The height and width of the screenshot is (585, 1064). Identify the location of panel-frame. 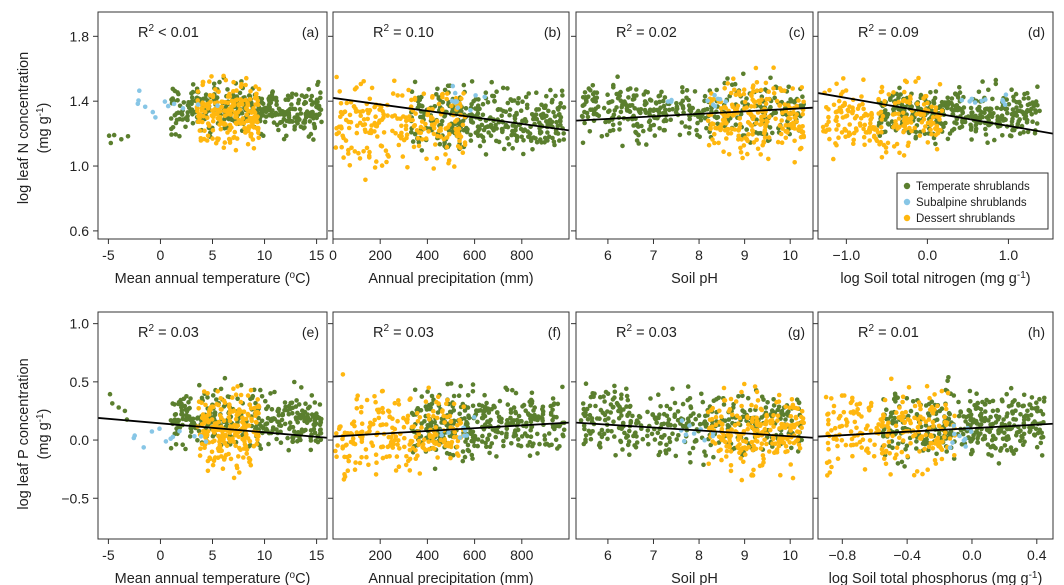
(935, 425).